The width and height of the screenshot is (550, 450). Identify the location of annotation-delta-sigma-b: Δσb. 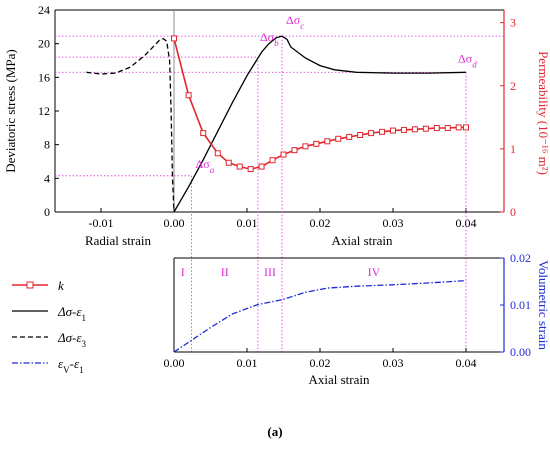
(269, 39).